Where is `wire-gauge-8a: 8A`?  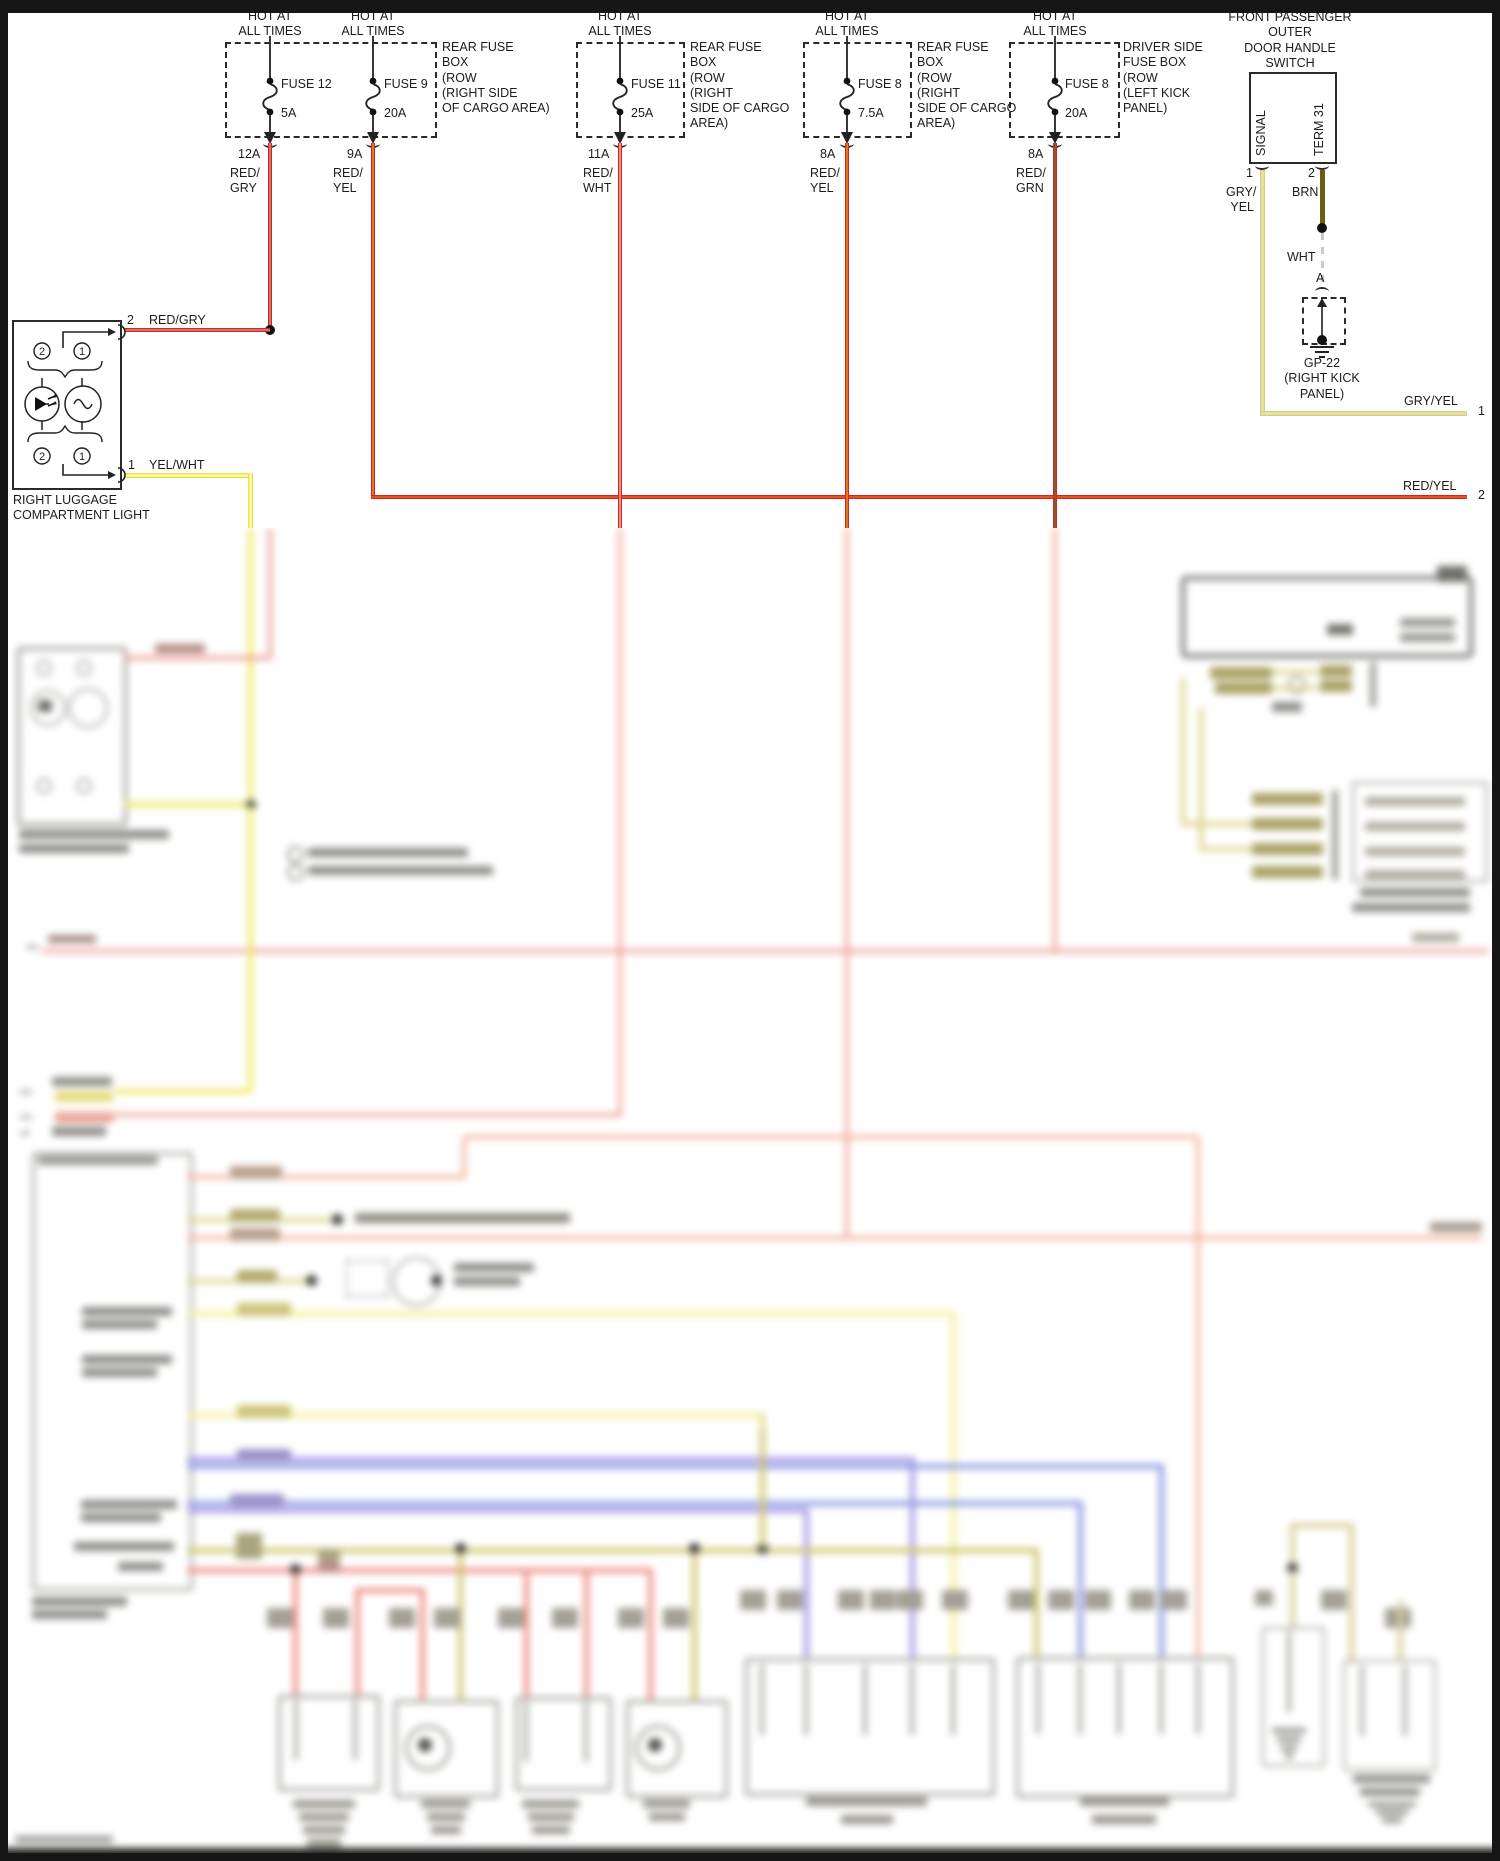
wire-gauge-8a: 8A is located at coordinates (828, 154).